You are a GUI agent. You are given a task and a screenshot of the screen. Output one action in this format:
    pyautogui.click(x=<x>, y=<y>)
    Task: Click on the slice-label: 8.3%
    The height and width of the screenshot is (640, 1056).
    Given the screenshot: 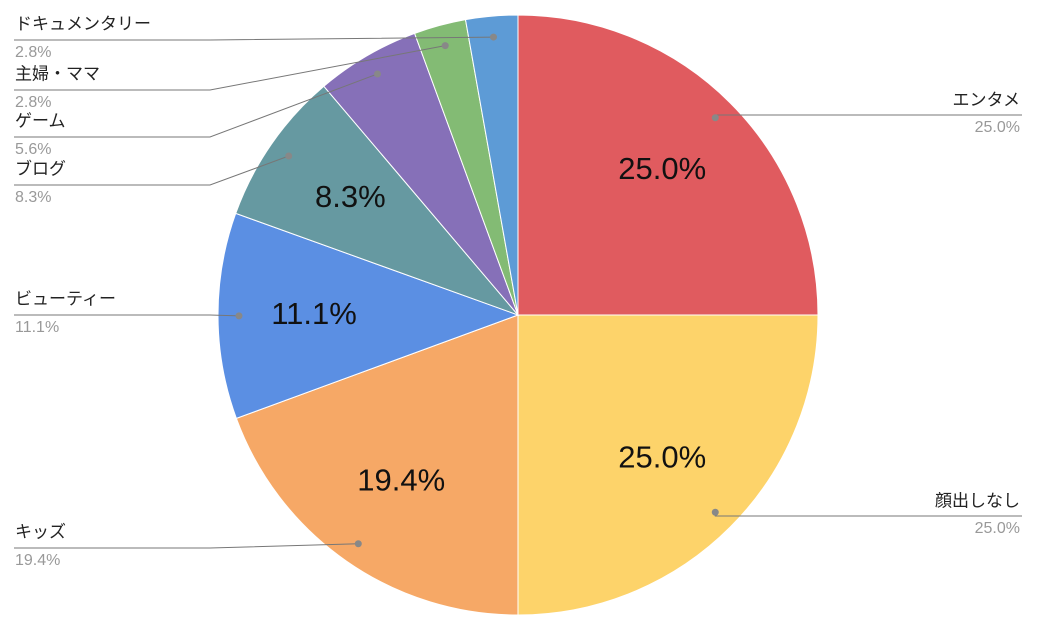 What is the action you would take?
    pyautogui.click(x=350, y=196)
    